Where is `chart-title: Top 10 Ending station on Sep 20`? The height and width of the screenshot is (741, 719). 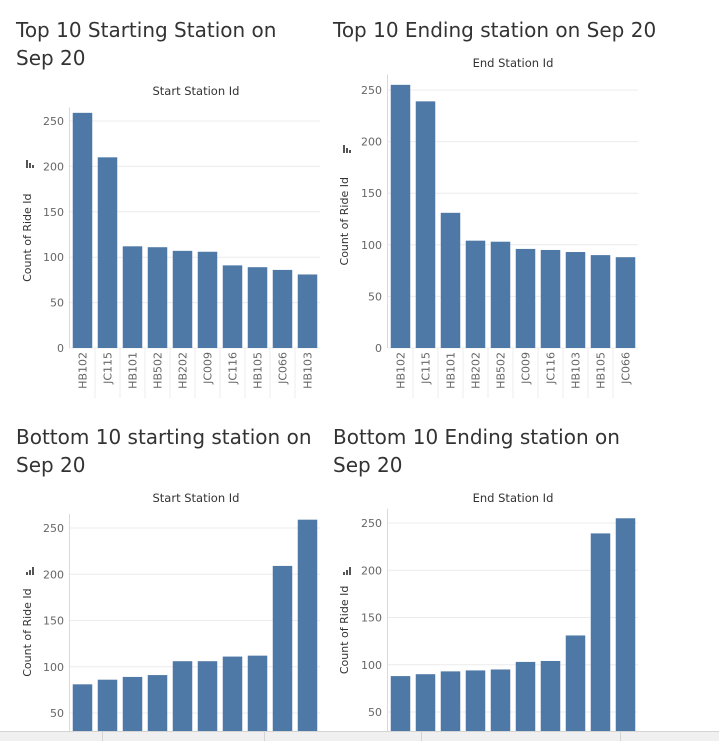
chart-title: Top 10 Ending station on Sep 20 is located at coordinates (495, 30).